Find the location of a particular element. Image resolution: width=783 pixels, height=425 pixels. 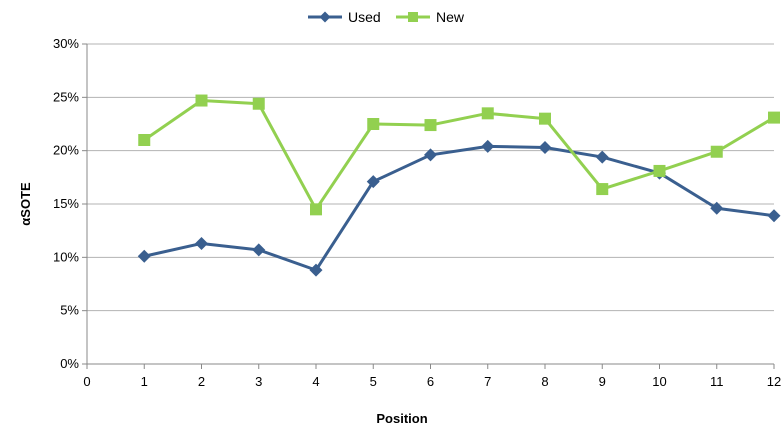

y-tick-labels: 0% 5% 10% 15% 20% 25% 30% is located at coordinates (66, 203).